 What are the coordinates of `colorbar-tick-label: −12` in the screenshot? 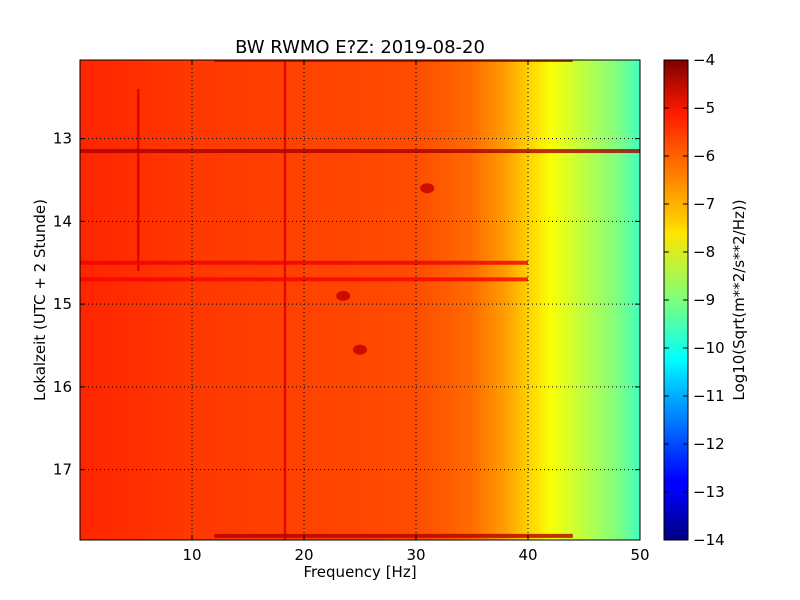 It's located at (709, 444).